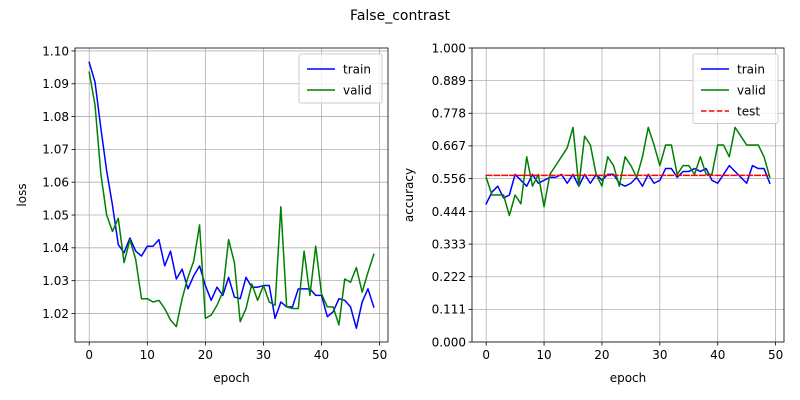  Describe the element at coordinates (147, 355) in the screenshot. I see `loss-x-tick-label: 10` at that location.